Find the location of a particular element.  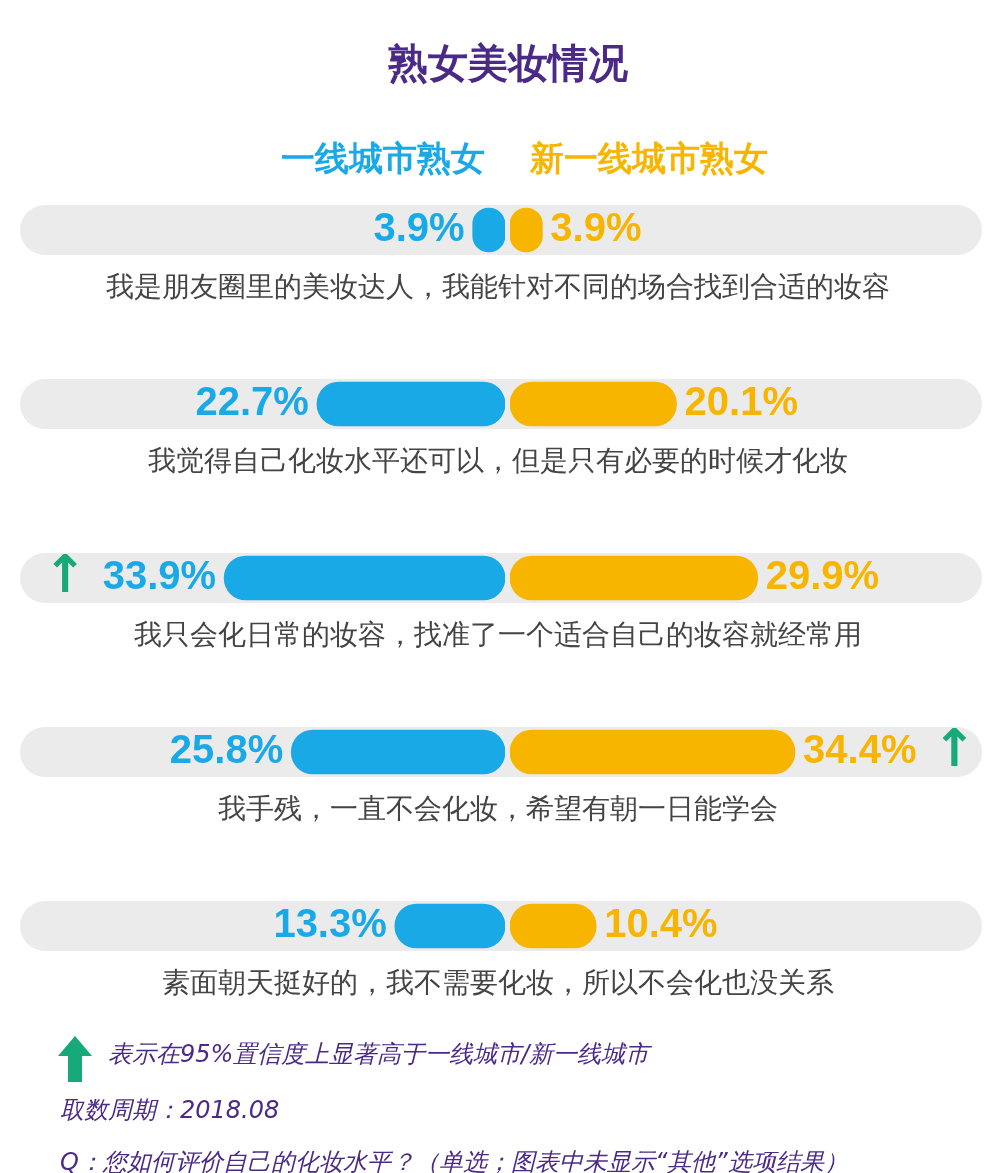

text: 取数周期：2018.08 is located at coordinates (170, 1110).